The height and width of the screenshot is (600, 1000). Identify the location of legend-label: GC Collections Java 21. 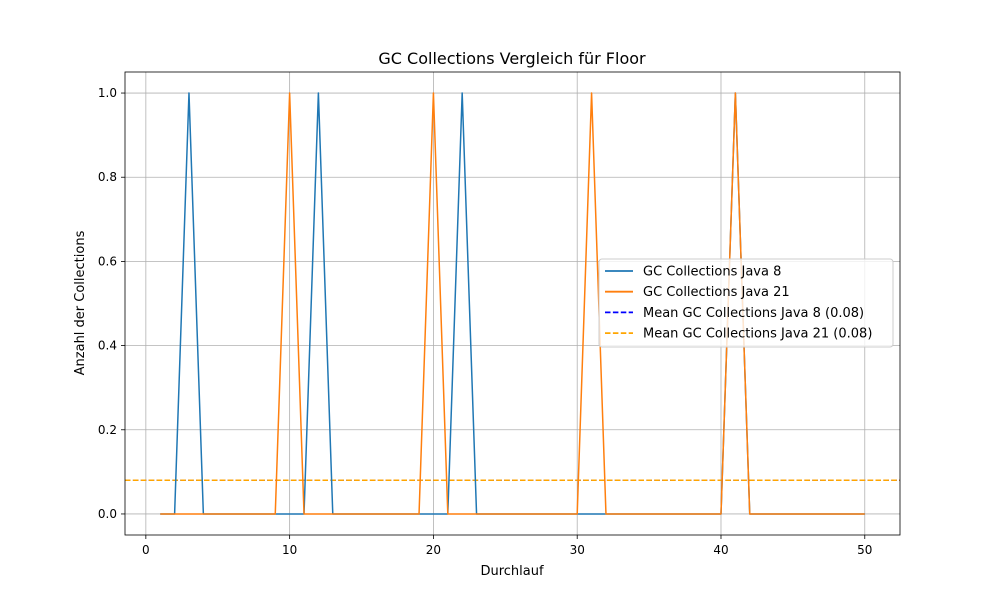
(716, 292).